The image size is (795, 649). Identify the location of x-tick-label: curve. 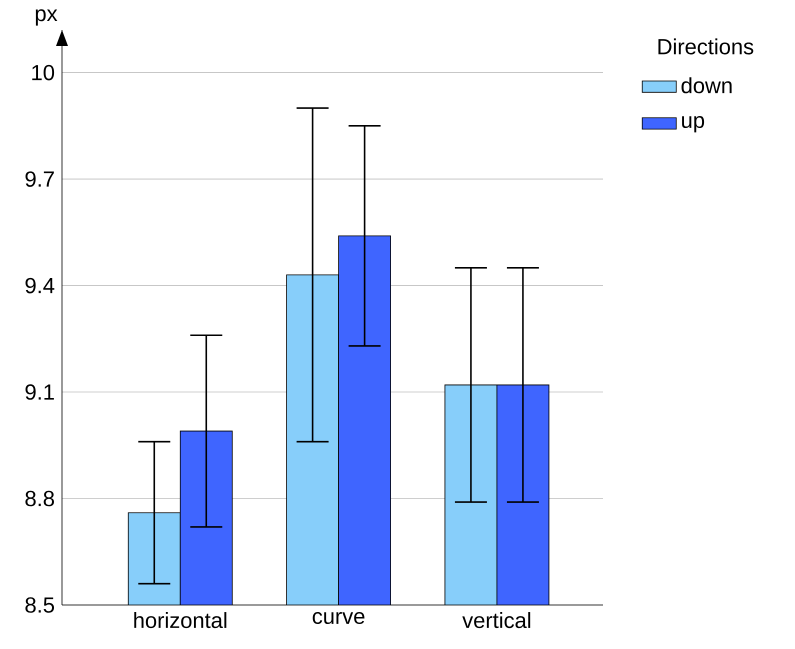
(338, 618).